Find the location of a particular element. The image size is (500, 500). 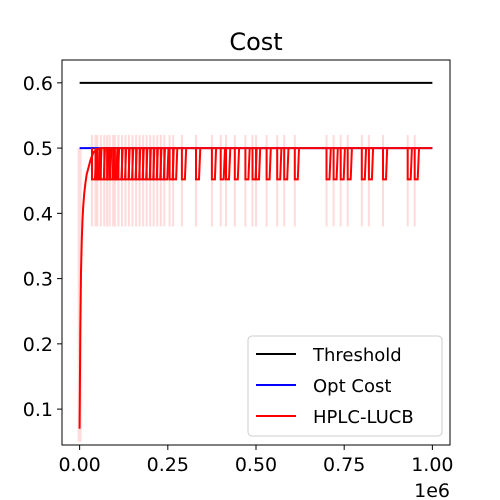

y-tick-label: 0.2 is located at coordinates (38, 345).